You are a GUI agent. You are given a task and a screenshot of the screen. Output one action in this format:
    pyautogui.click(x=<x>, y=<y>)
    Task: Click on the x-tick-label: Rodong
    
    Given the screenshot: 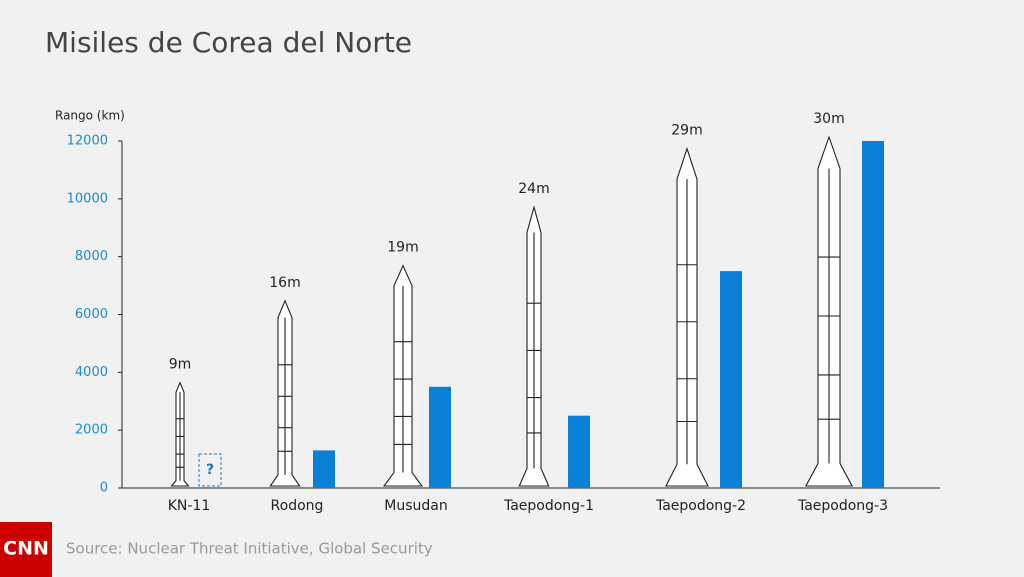 What is the action you would take?
    pyautogui.click(x=297, y=506)
    